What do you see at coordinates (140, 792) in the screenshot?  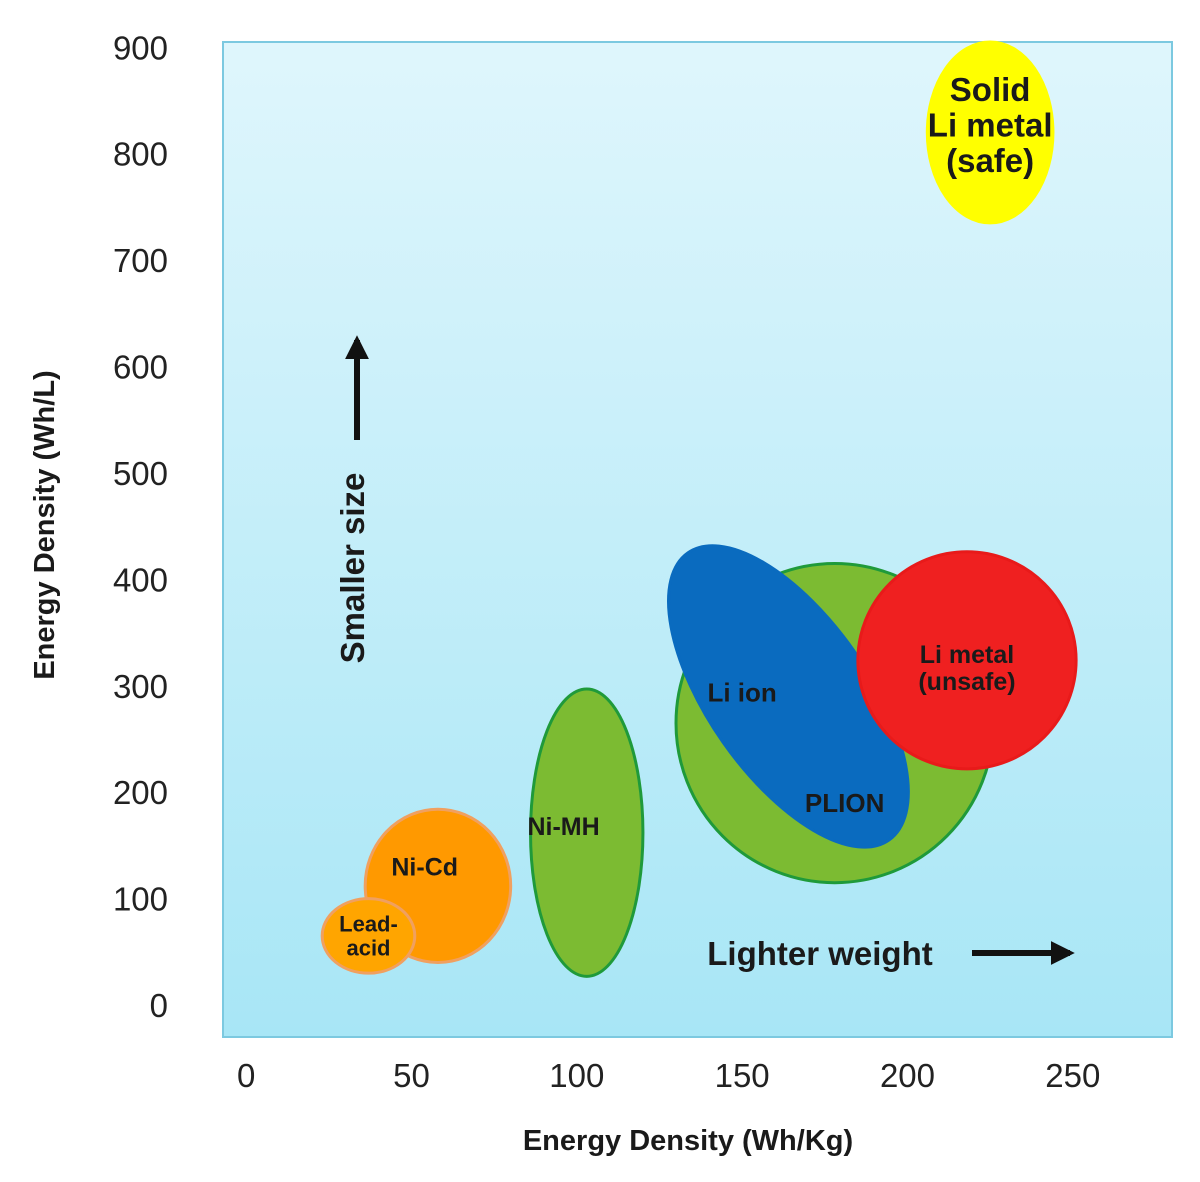 I see `y-tick-label: 200` at bounding box center [140, 792].